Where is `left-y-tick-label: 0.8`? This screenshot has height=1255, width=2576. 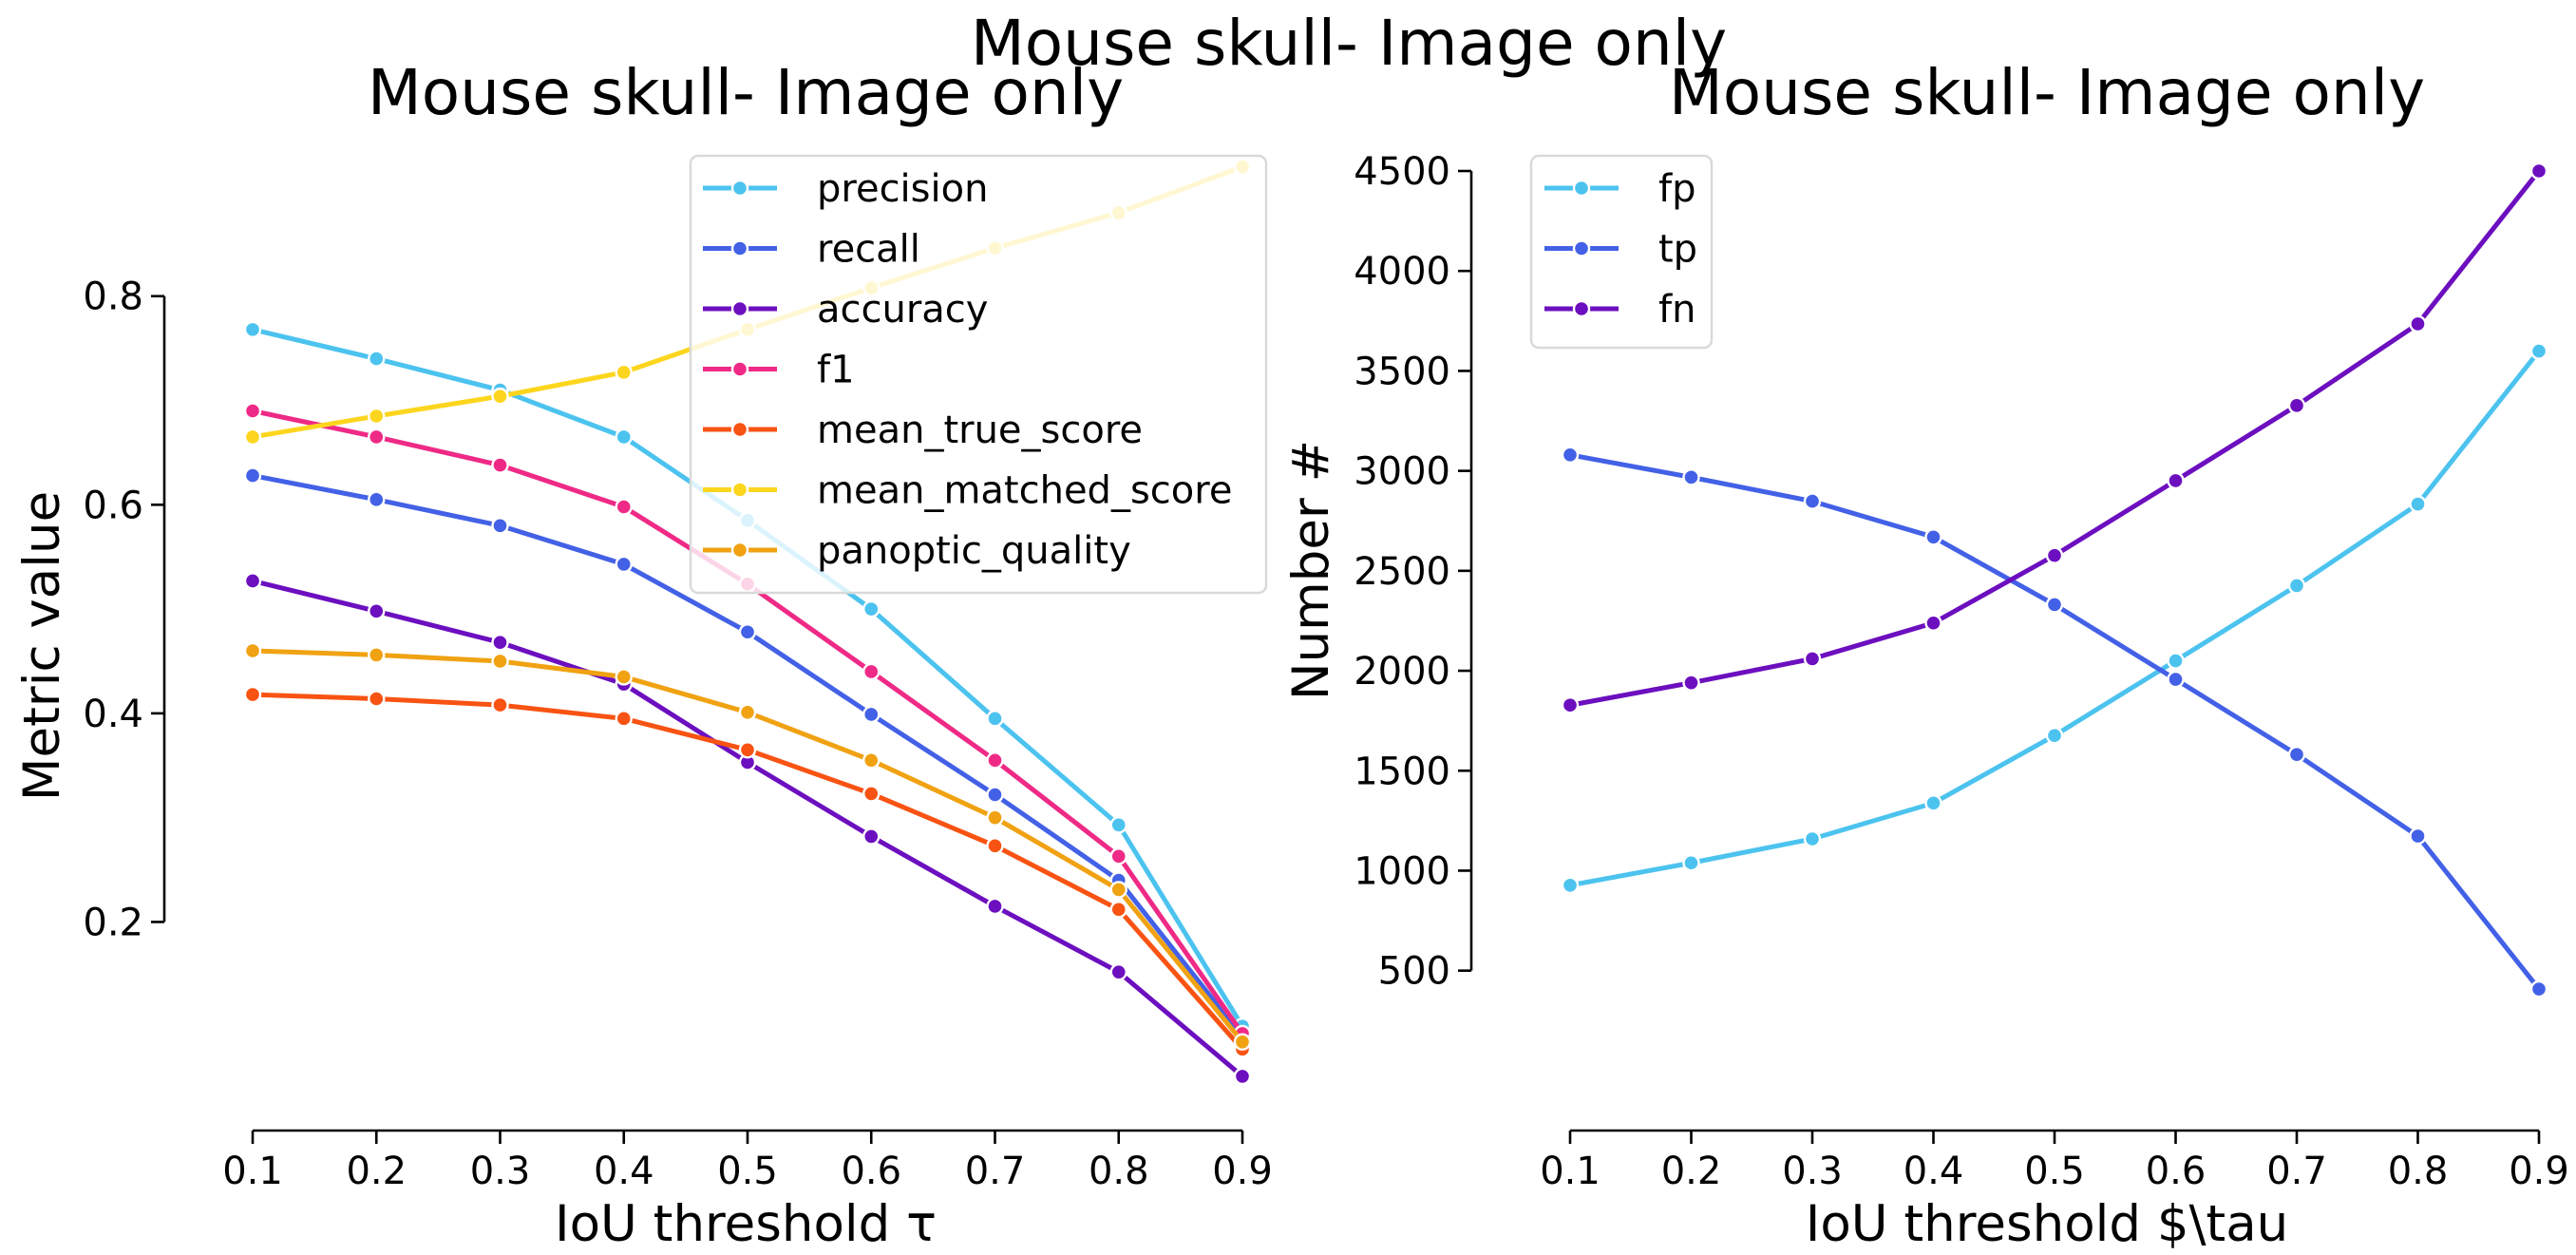 left-y-tick-label: 0.8 is located at coordinates (113, 297).